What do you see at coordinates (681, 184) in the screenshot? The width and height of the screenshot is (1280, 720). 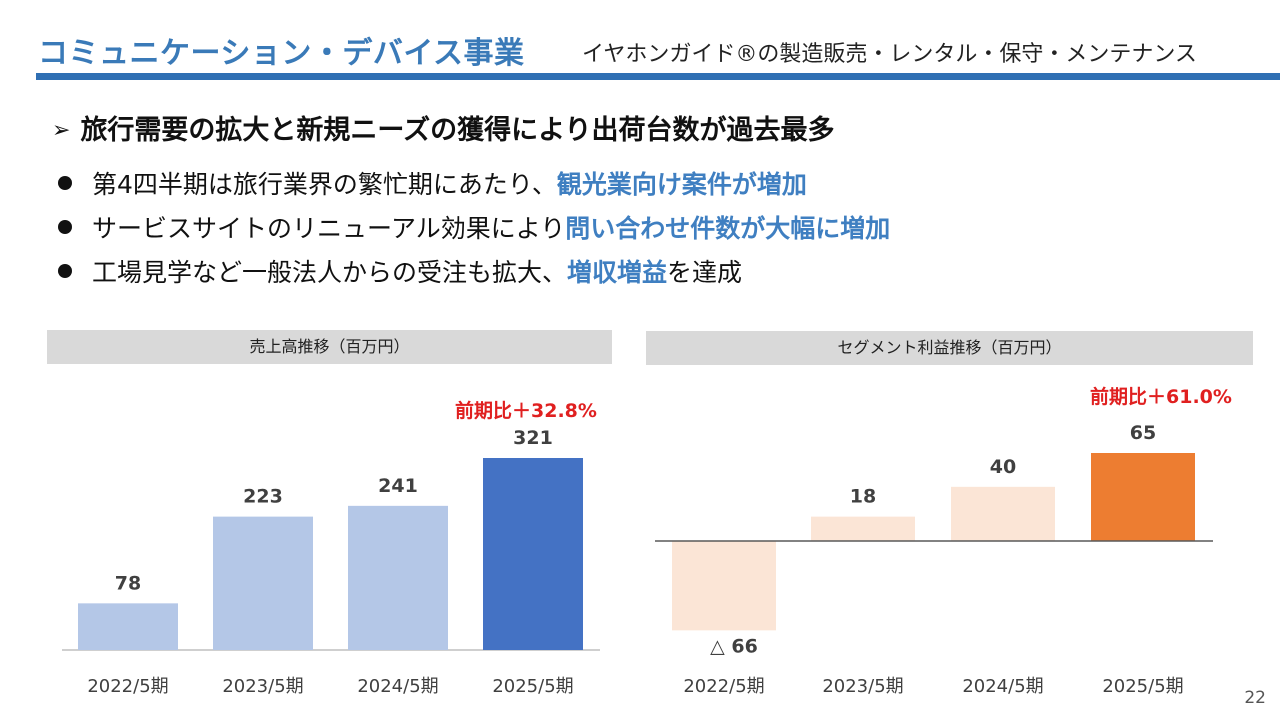 I see `bullet-highlight: 観光業向け案件が増加` at bounding box center [681, 184].